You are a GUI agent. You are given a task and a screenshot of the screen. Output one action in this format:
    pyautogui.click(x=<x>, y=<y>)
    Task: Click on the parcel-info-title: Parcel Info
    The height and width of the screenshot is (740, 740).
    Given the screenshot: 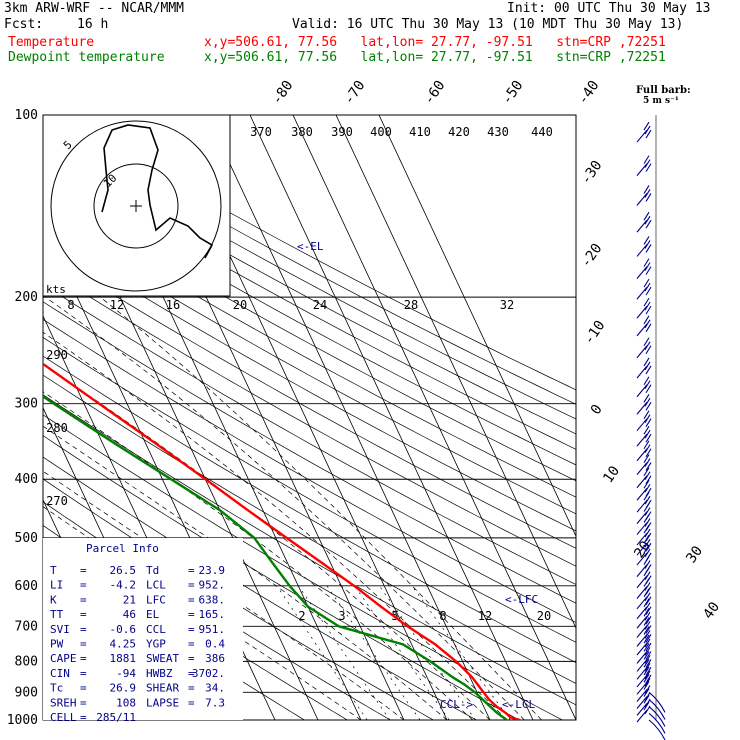 What is the action you would take?
    pyautogui.click(x=122, y=548)
    